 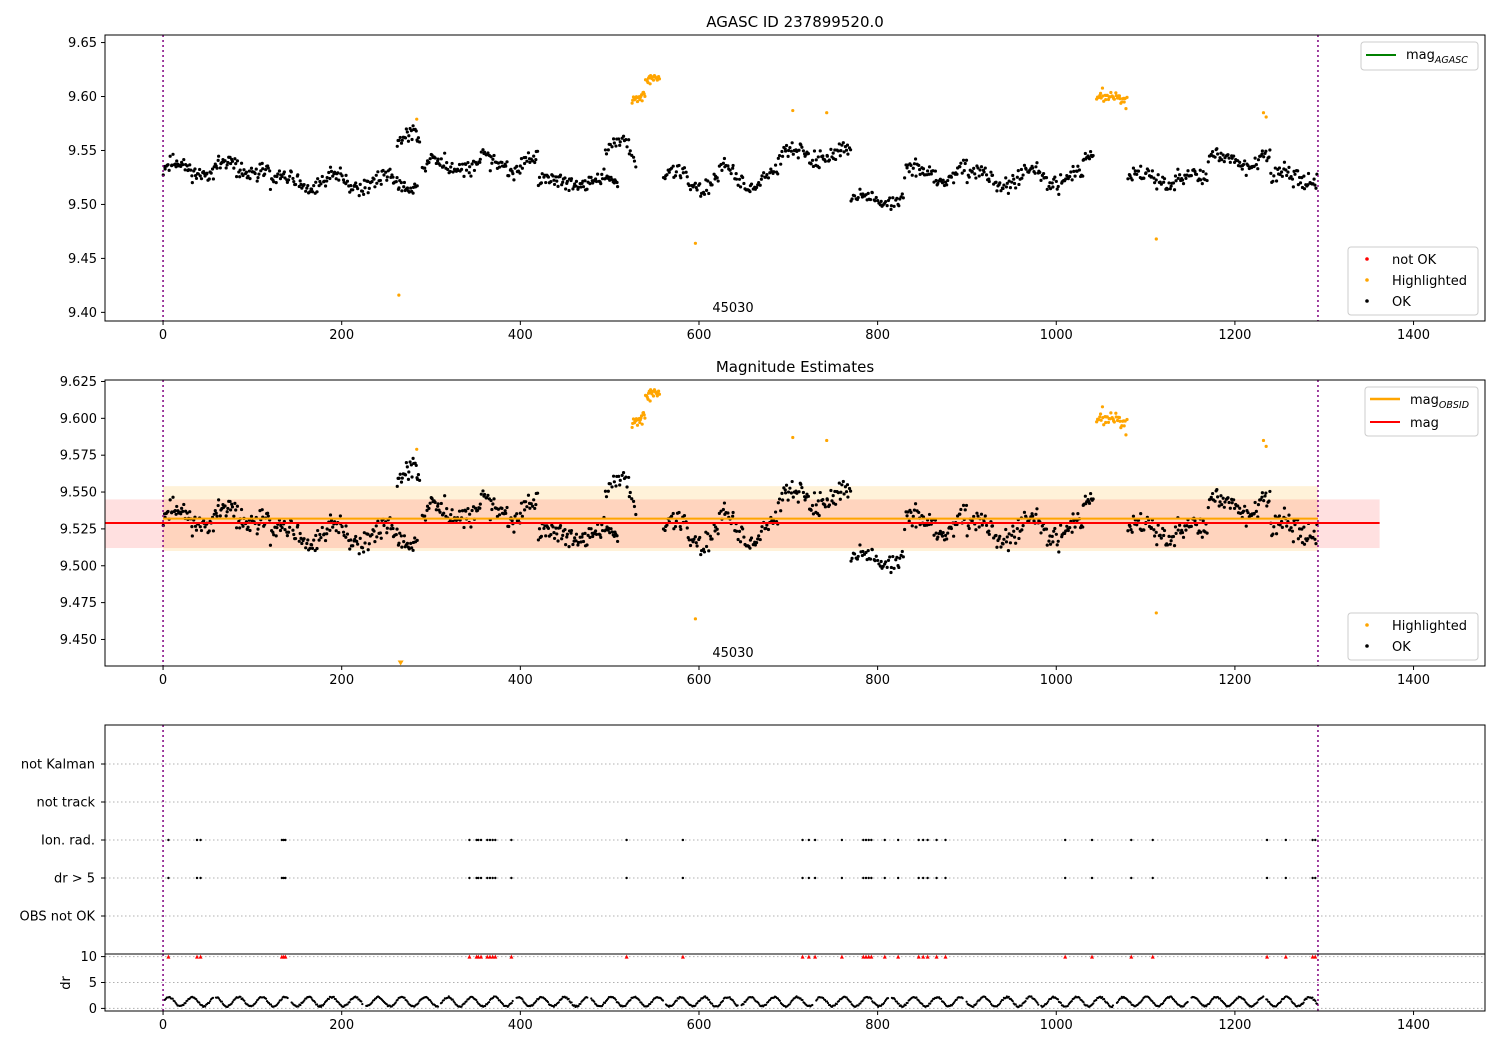 What do you see at coordinates (78, 603) in the screenshot?
I see `y-tick-label: 9.475` at bounding box center [78, 603].